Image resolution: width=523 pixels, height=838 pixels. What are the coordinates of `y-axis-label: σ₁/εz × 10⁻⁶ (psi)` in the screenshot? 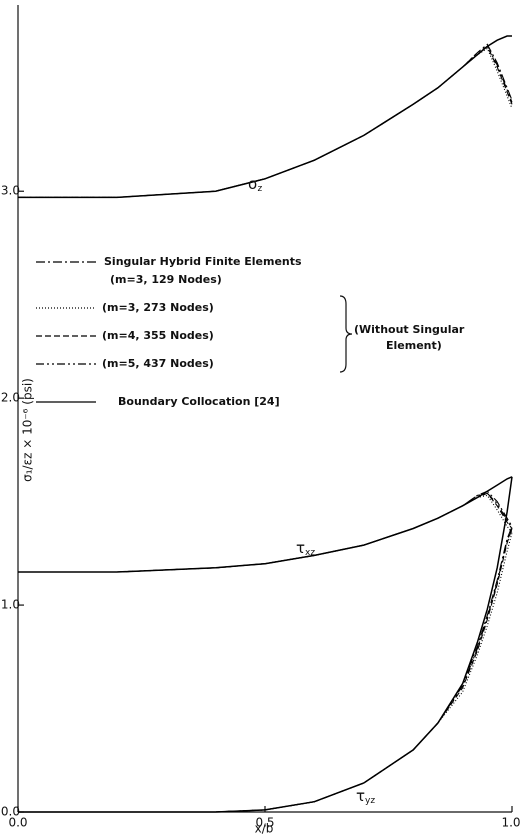 It's located at (28, 430).